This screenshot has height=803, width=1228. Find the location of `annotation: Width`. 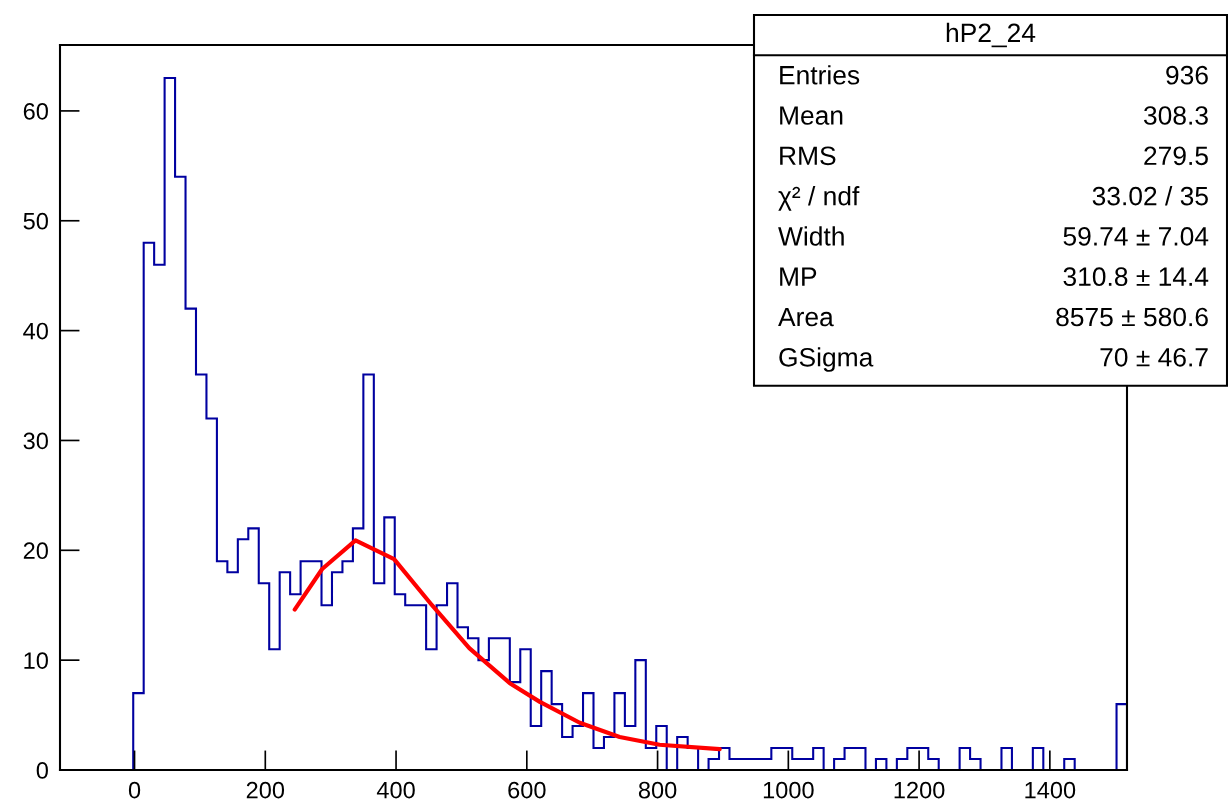

annotation: Width is located at coordinates (811, 236).